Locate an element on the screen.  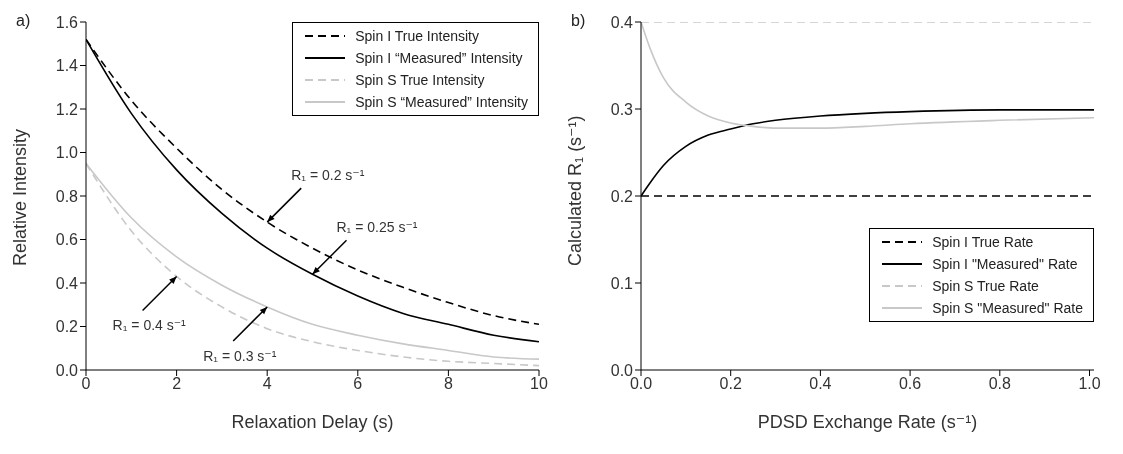
annotation: R₁ = 0.25 s⁻¹ is located at coordinates (377, 227).